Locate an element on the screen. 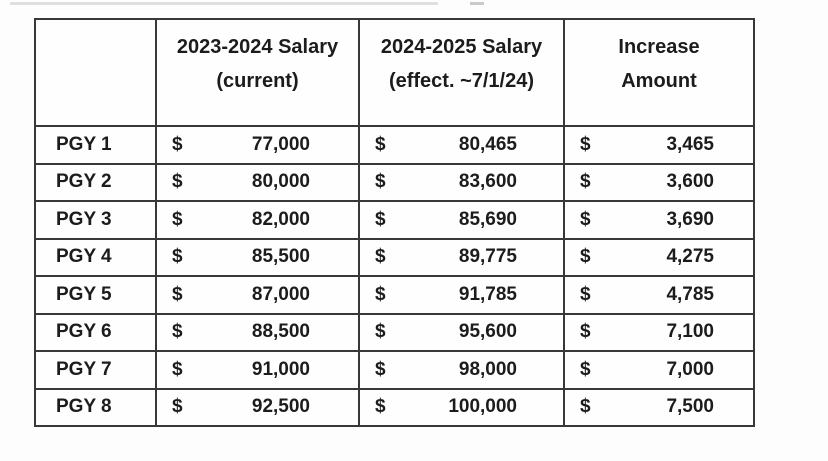 The height and width of the screenshot is (461, 828). current-salary-cell: $88,500 is located at coordinates (257, 332).